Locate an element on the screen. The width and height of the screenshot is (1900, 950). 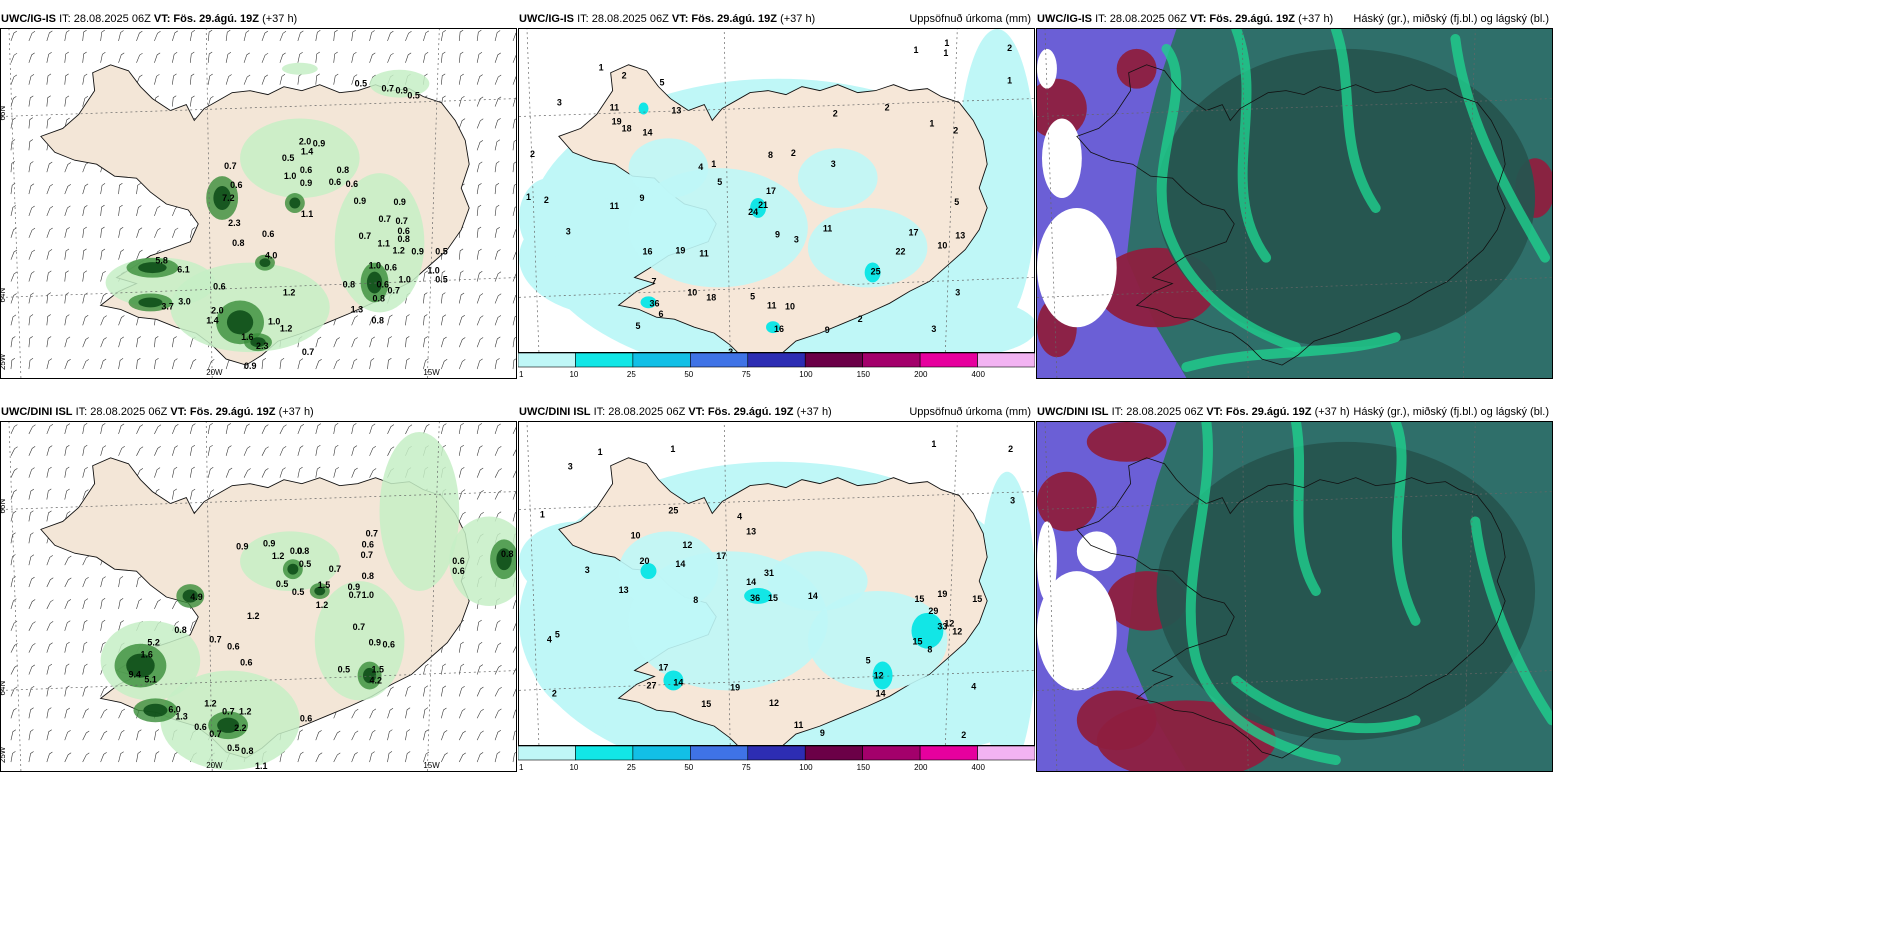
lon-label: 20W is located at coordinates (214, 372).